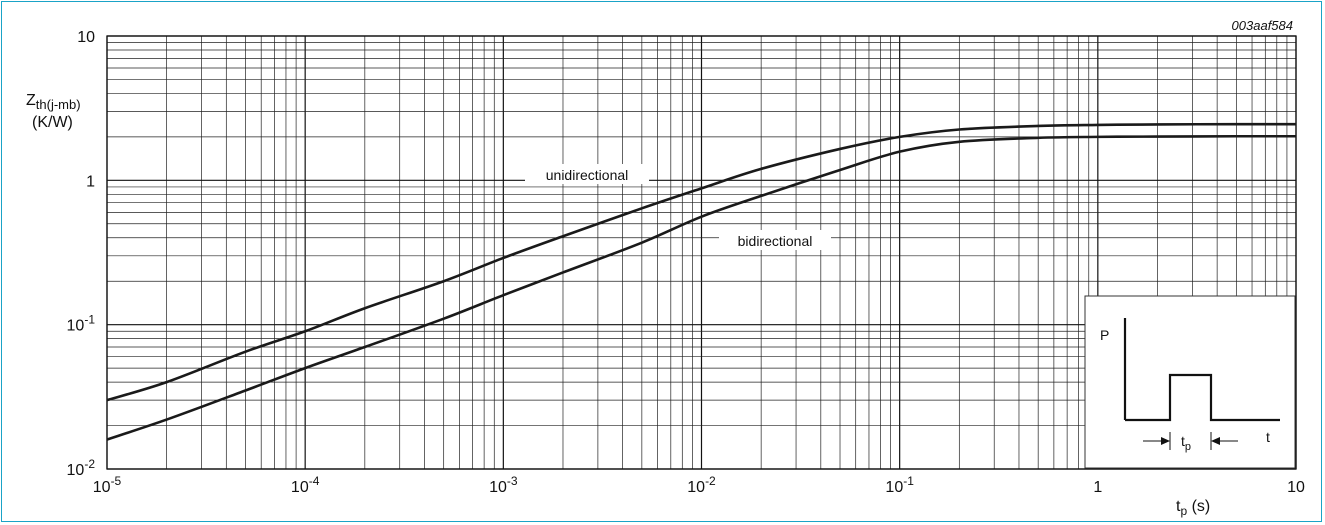  I want to click on x-tick-exponent: -2, so click(710, 481).